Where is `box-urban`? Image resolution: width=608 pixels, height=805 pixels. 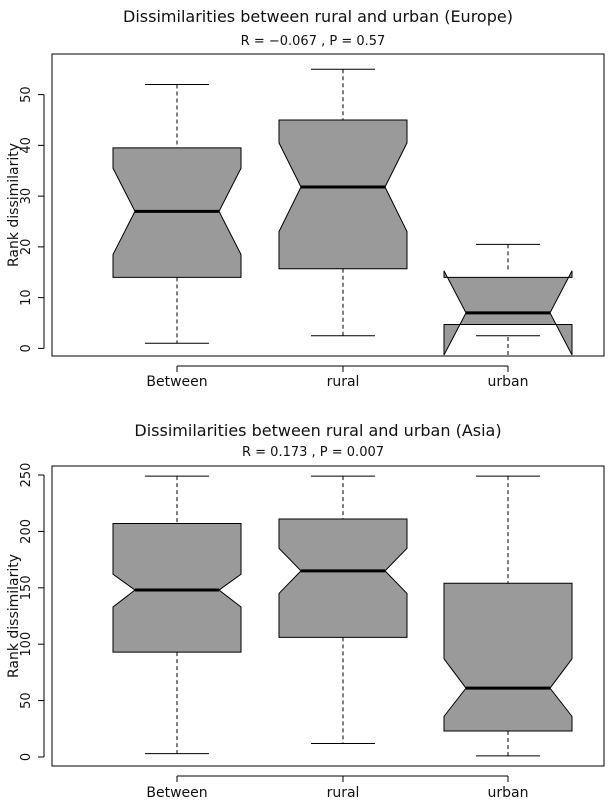
box-urban is located at coordinates (508, 657).